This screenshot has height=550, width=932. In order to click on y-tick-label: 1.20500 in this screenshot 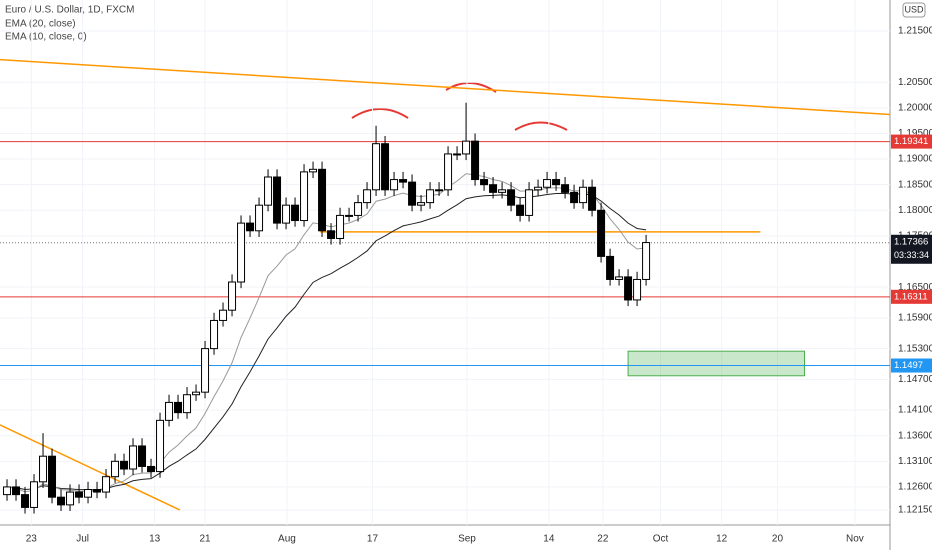, I will do `click(915, 82)`.